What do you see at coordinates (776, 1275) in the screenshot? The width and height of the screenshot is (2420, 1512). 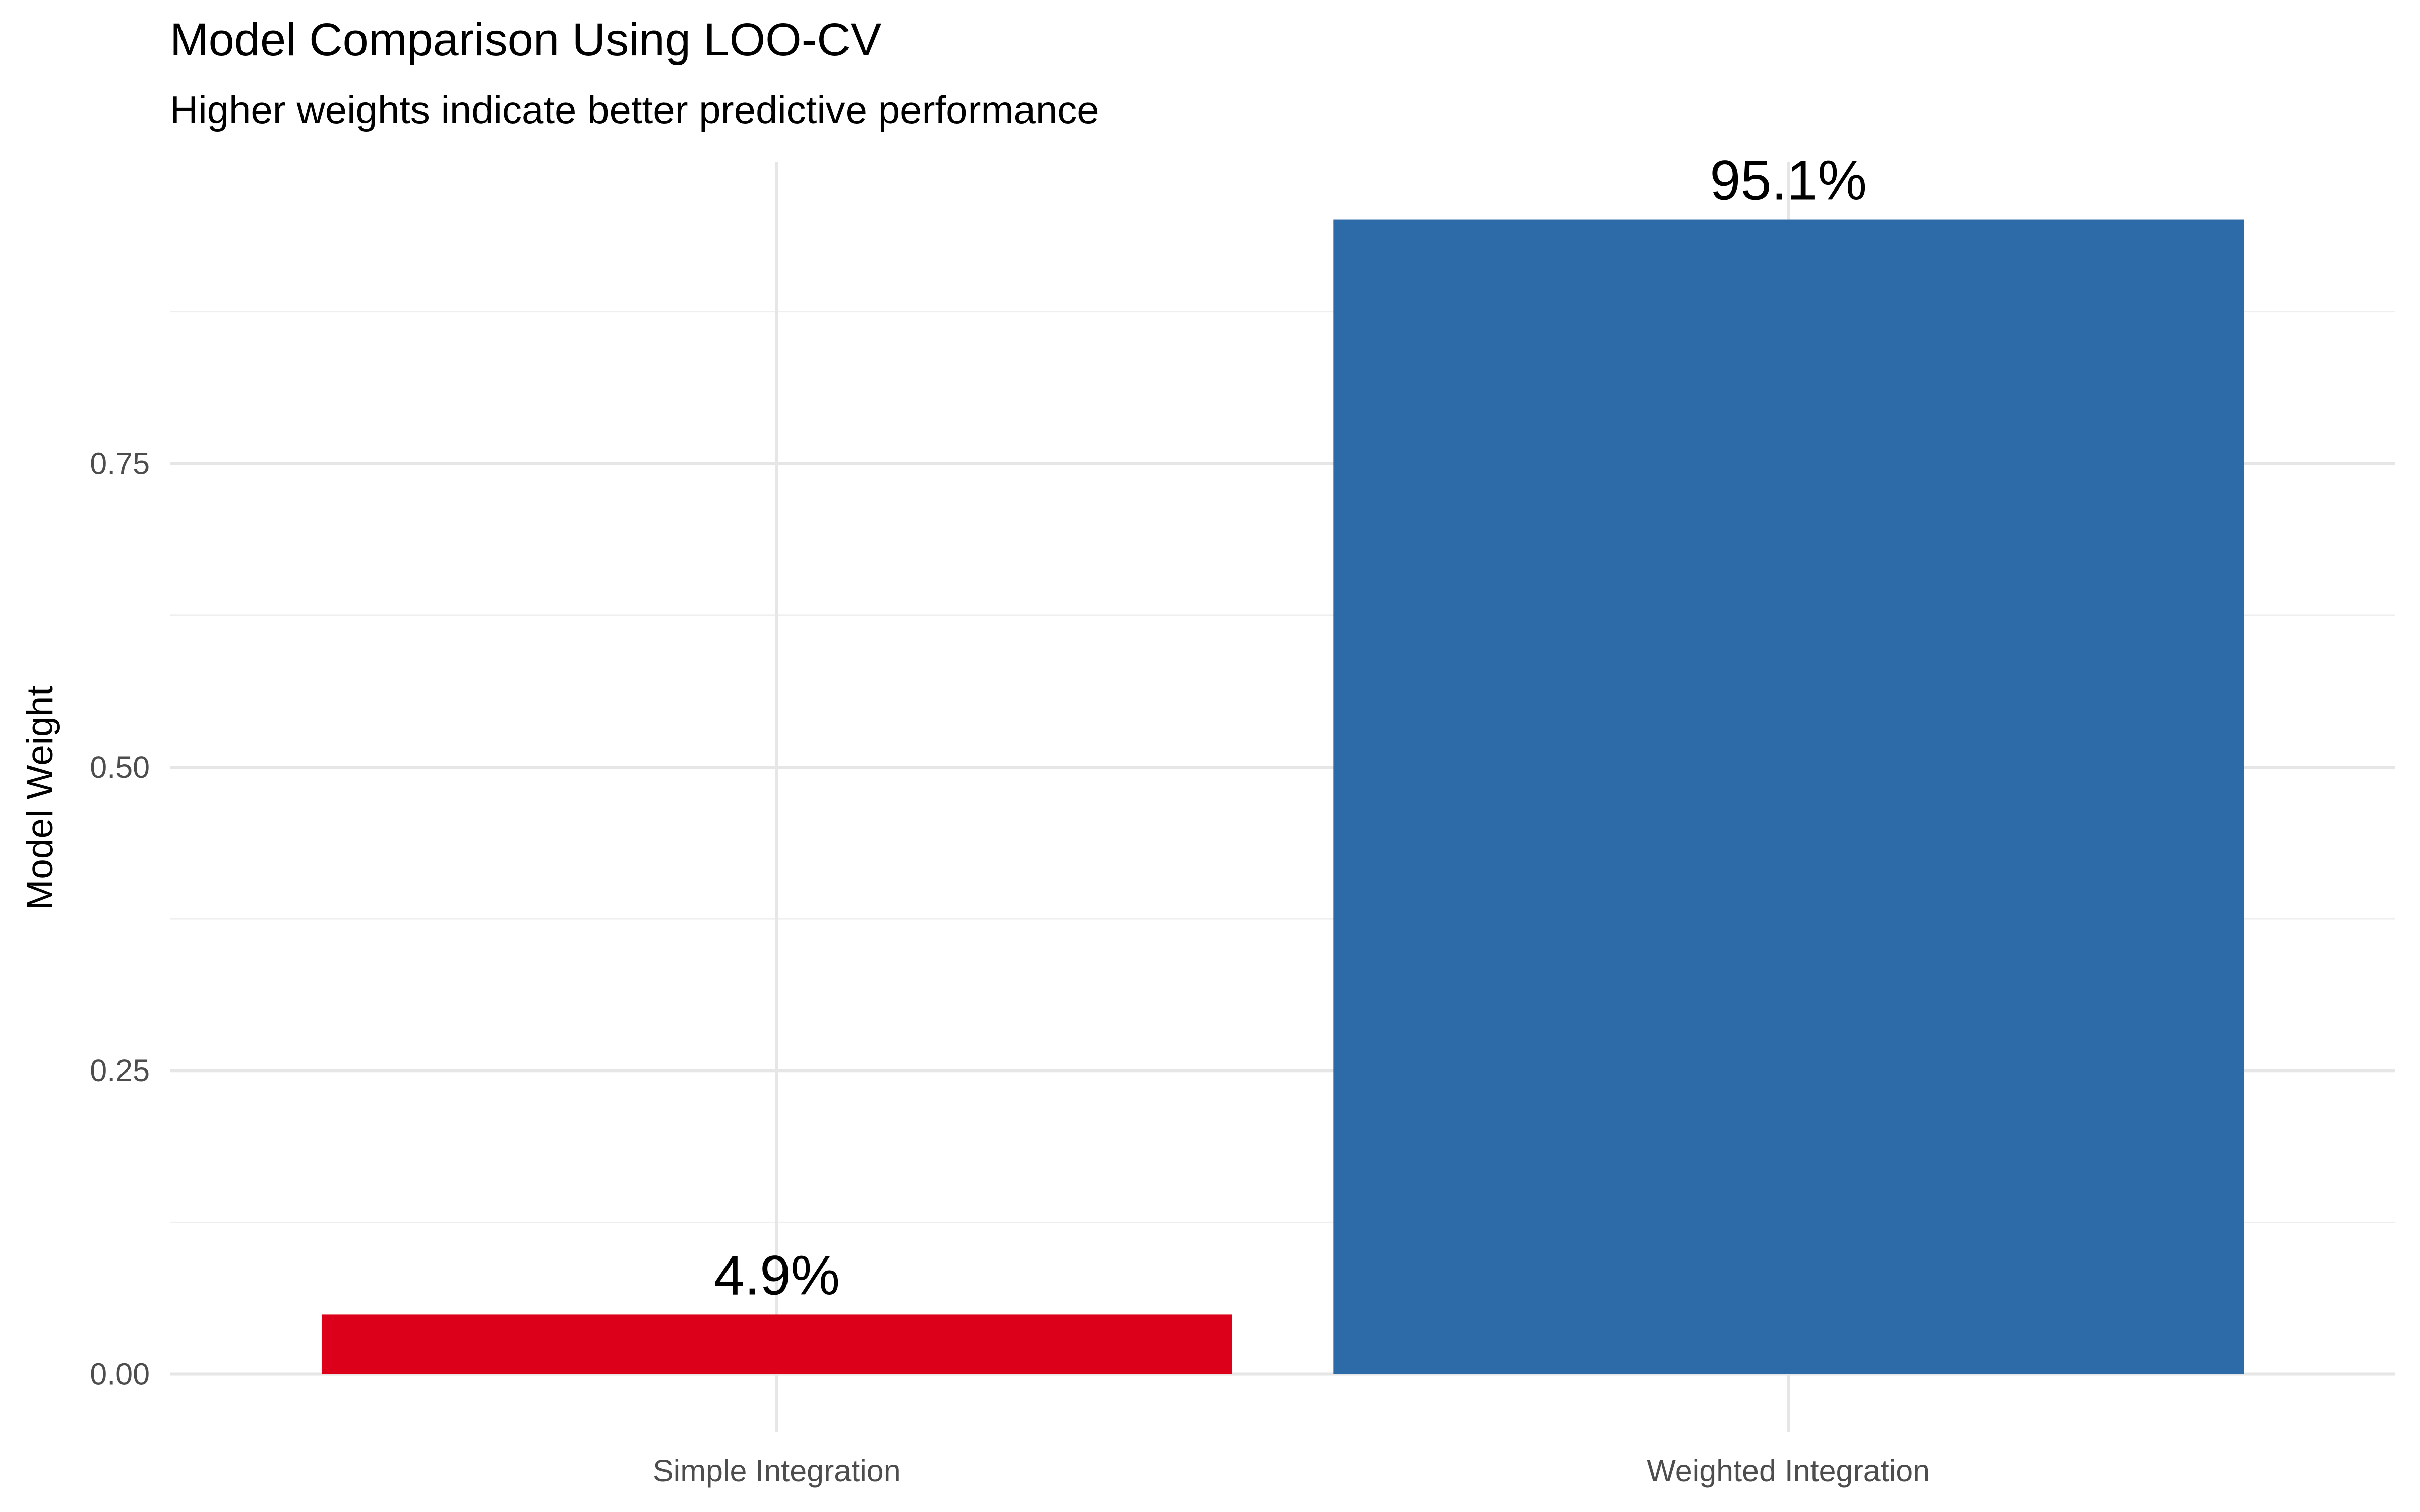 I see `value-label: 4.9%` at bounding box center [776, 1275].